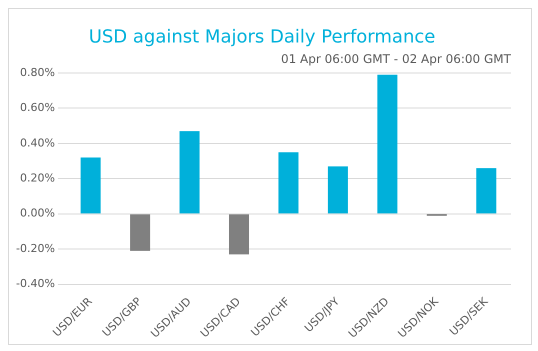 This screenshot has width=538, height=351. Describe the element at coordinates (37, 178) in the screenshot. I see `y-tick-label: 0.20%` at that location.